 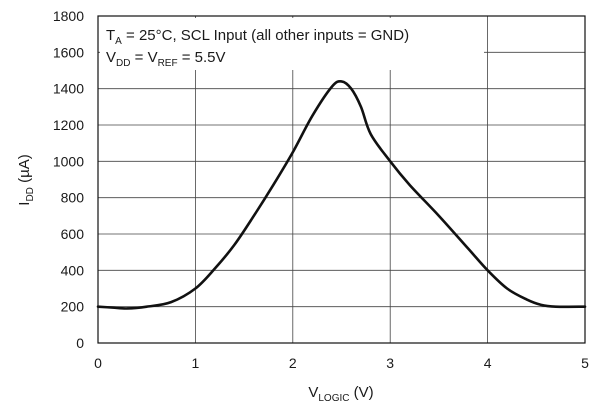 What do you see at coordinates (68, 125) in the screenshot?
I see `y-tick-label: 1200` at bounding box center [68, 125].